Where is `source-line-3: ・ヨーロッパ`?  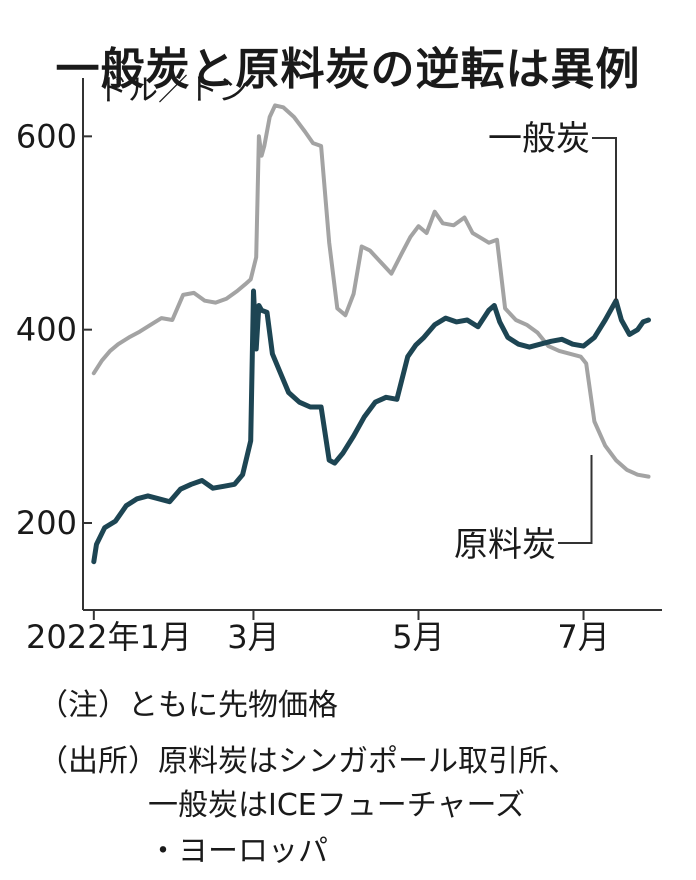
source-line-3: ・ヨーロッパ is located at coordinates (238, 851).